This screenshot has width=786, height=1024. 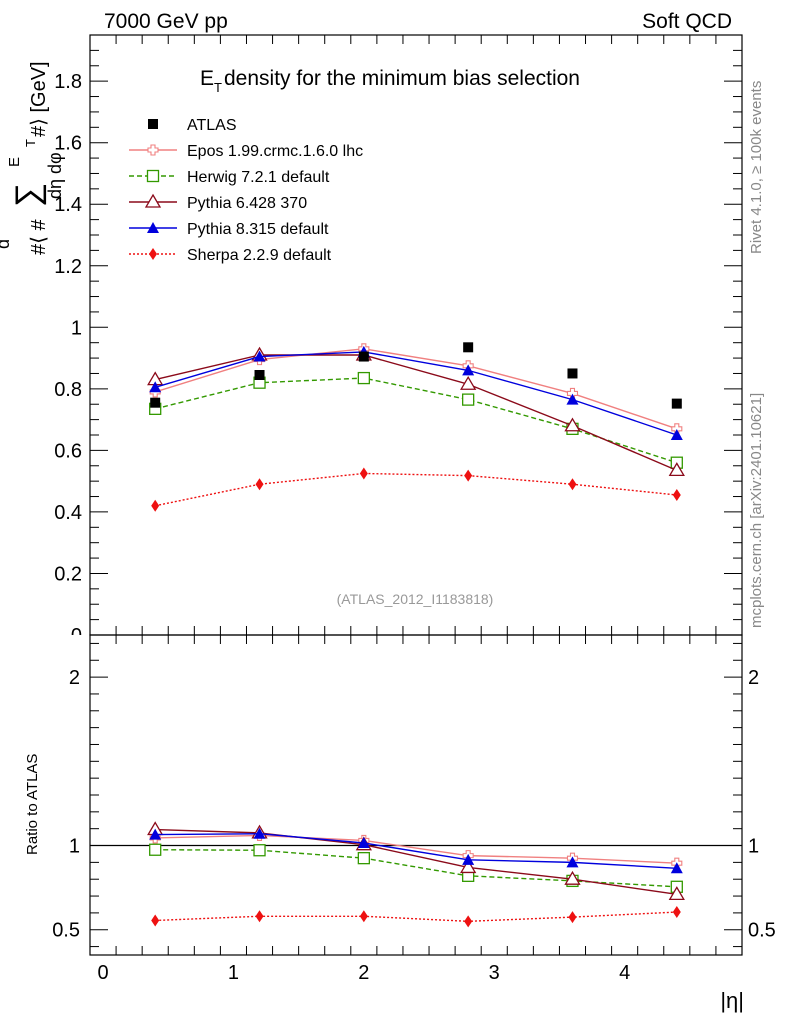 I want to click on y-tick-label: 0.8, so click(x=68, y=390).